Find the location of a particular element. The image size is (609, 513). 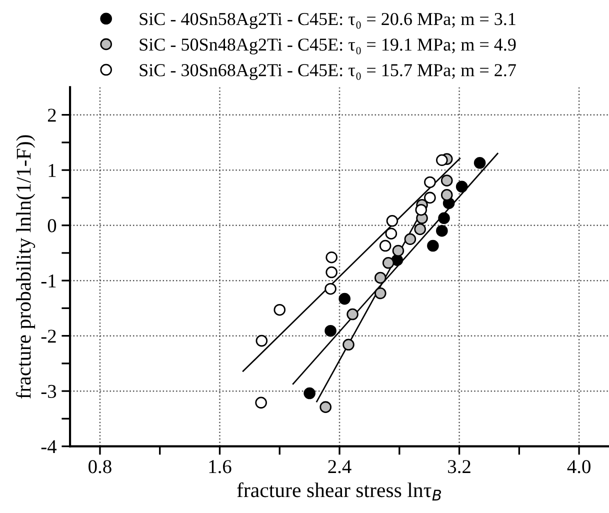

y-tick-label: -2 is located at coordinates (48, 336).